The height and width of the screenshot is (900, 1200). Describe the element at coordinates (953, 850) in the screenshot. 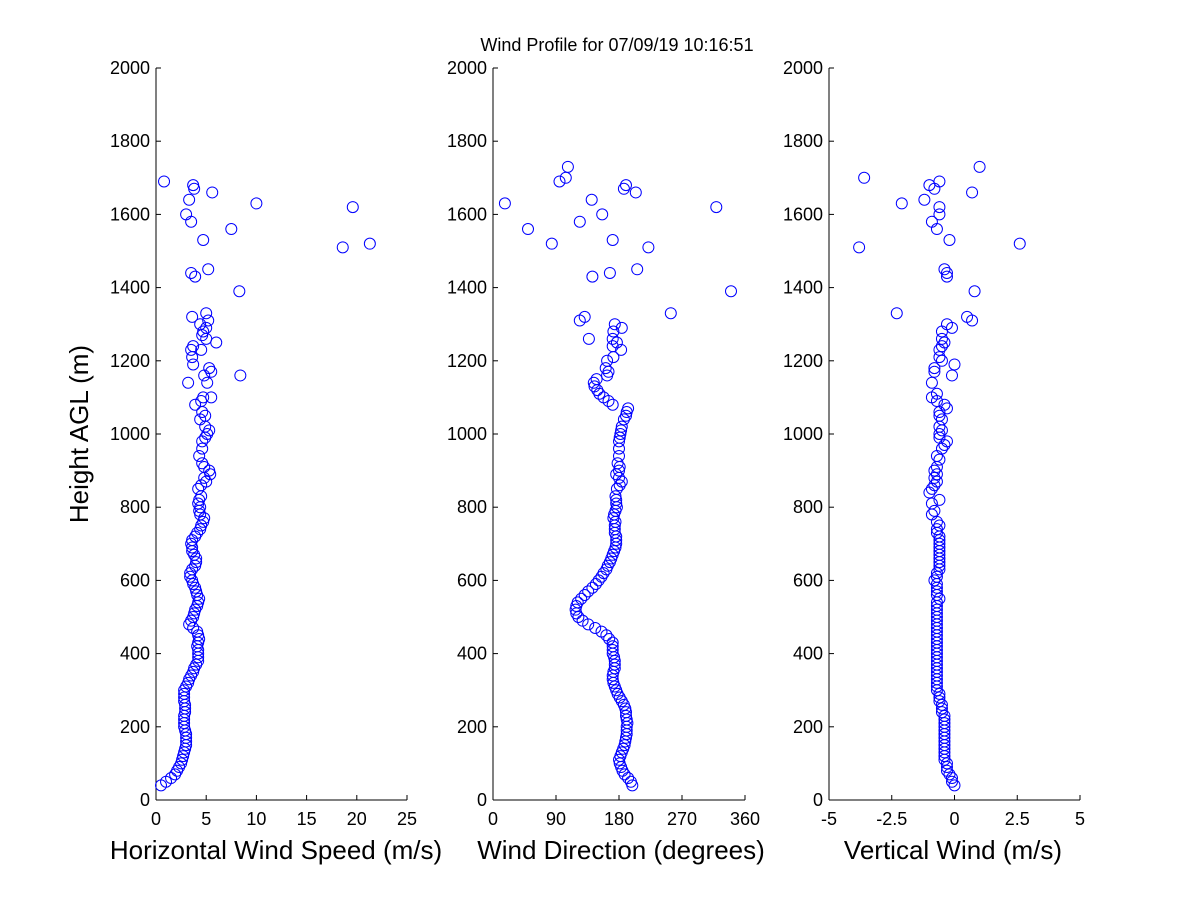

I see `vertical-xlabel: Vertical Wind (m/s)` at that location.